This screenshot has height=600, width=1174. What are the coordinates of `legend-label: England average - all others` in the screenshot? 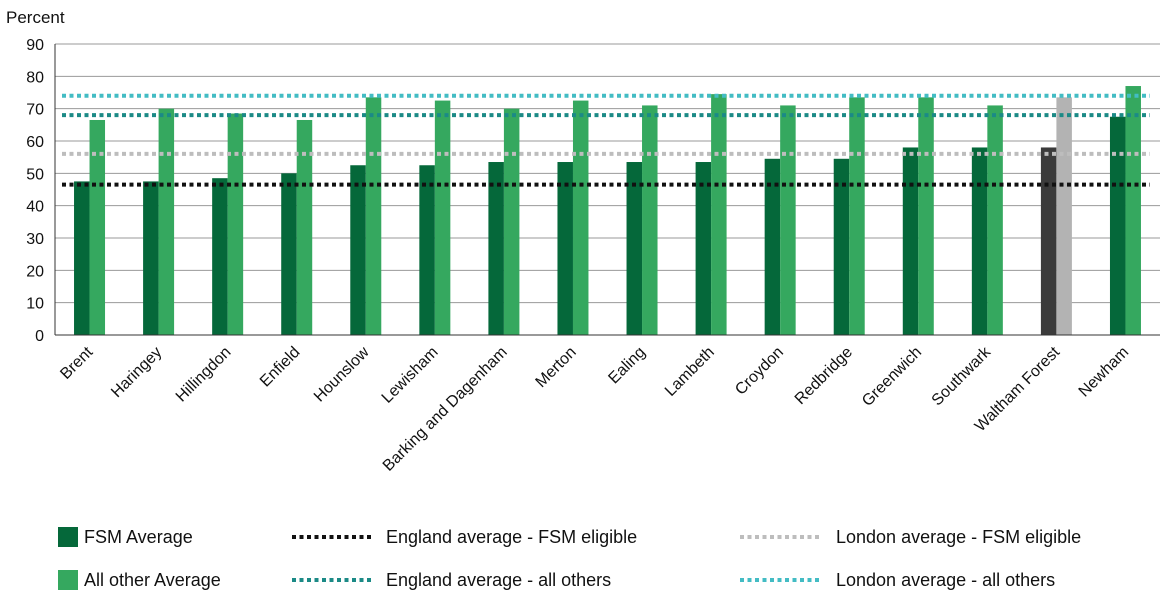 It's located at (498, 580).